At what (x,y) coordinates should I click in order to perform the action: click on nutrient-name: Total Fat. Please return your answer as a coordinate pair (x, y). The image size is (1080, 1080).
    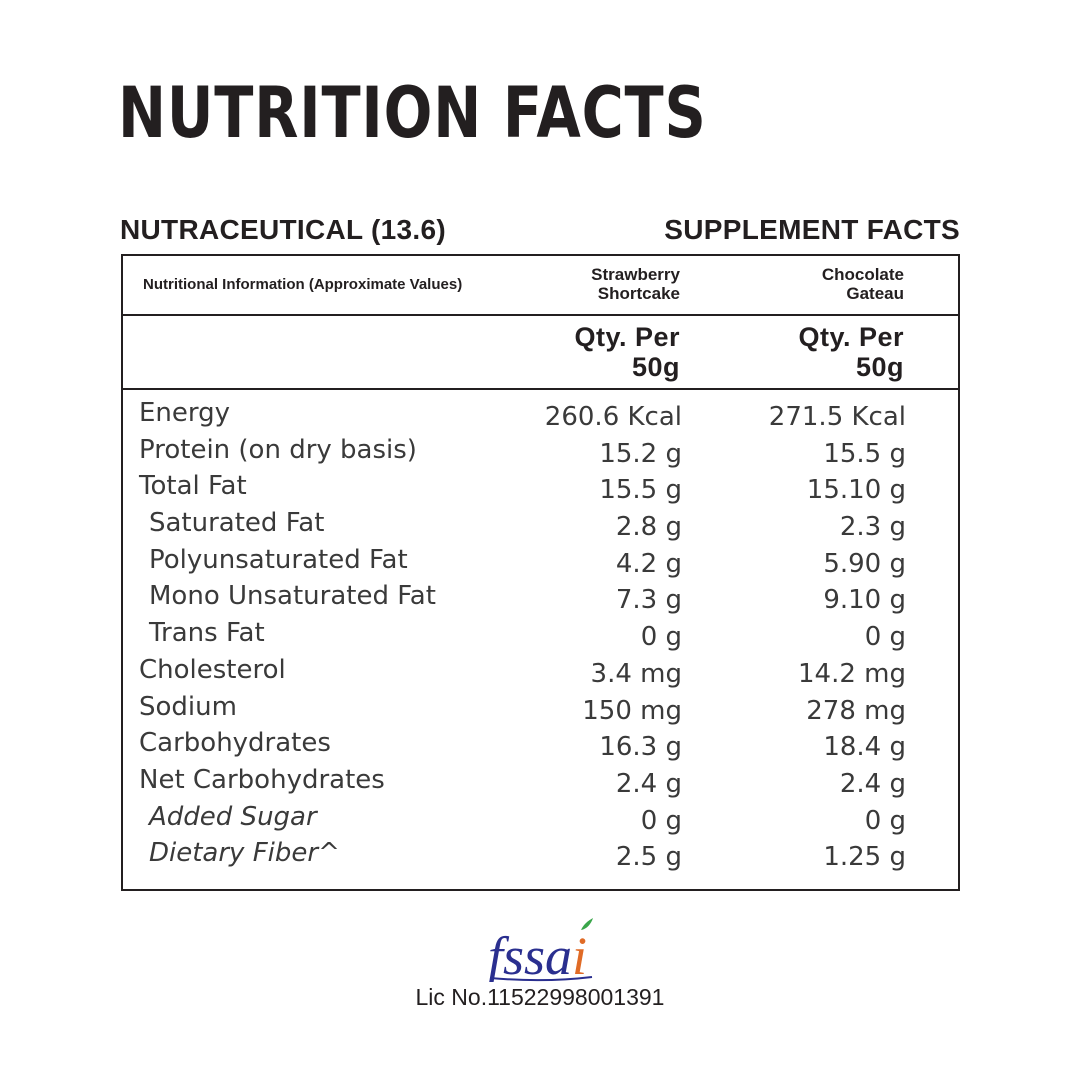
    Looking at the image, I should click on (193, 486).